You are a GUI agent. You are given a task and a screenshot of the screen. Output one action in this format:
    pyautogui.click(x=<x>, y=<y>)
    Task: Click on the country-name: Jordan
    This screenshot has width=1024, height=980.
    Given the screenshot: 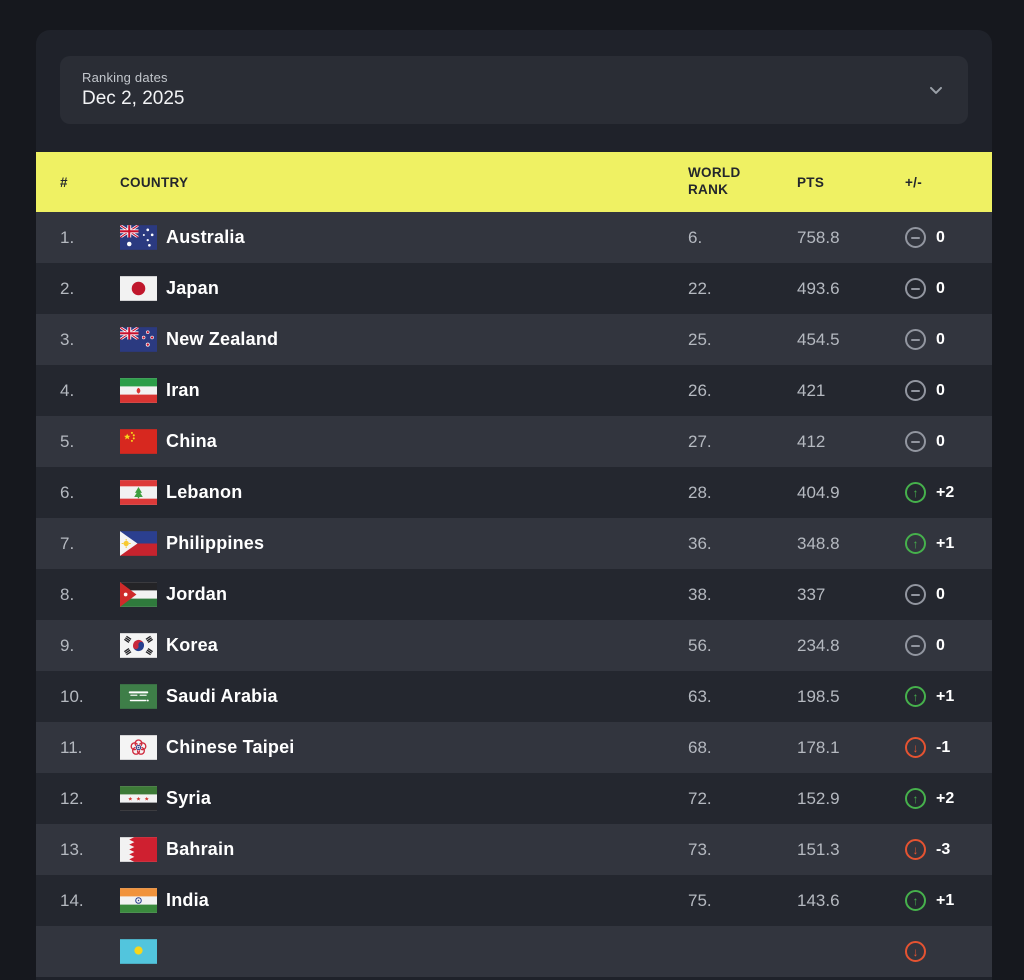 What is the action you would take?
    pyautogui.click(x=197, y=594)
    